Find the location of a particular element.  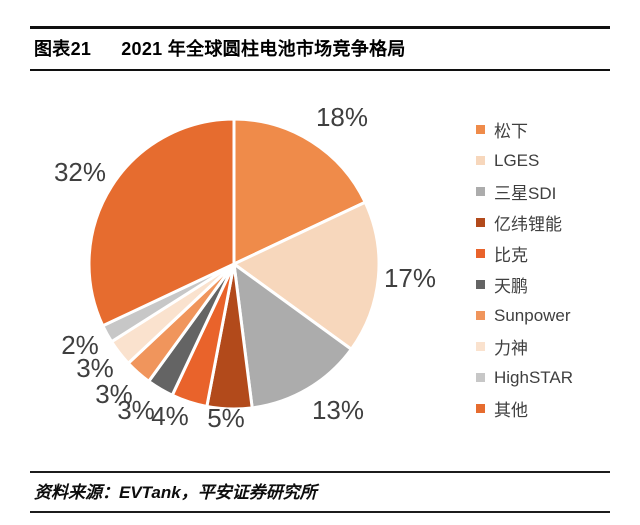

legend-item-others: 其他 is located at coordinates (524, 408).